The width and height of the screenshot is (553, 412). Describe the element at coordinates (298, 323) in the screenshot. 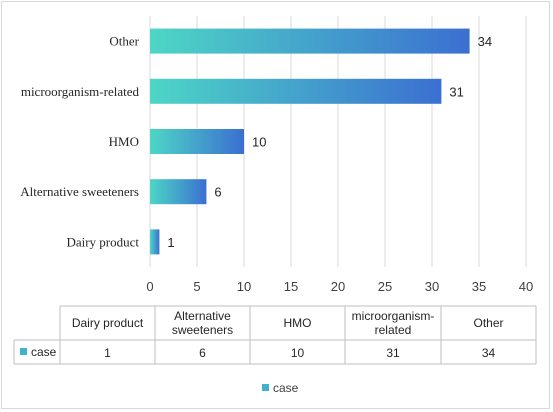

I see `table-header-hmo: HMO` at that location.